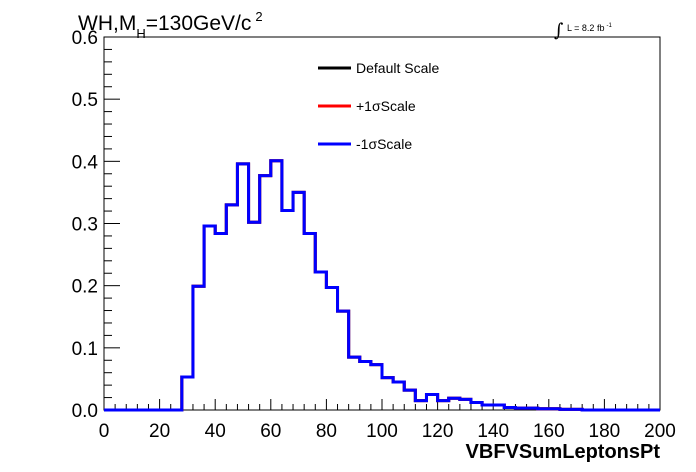  I want to click on chart-title-rest: =130GeV/c, so click(199, 23).